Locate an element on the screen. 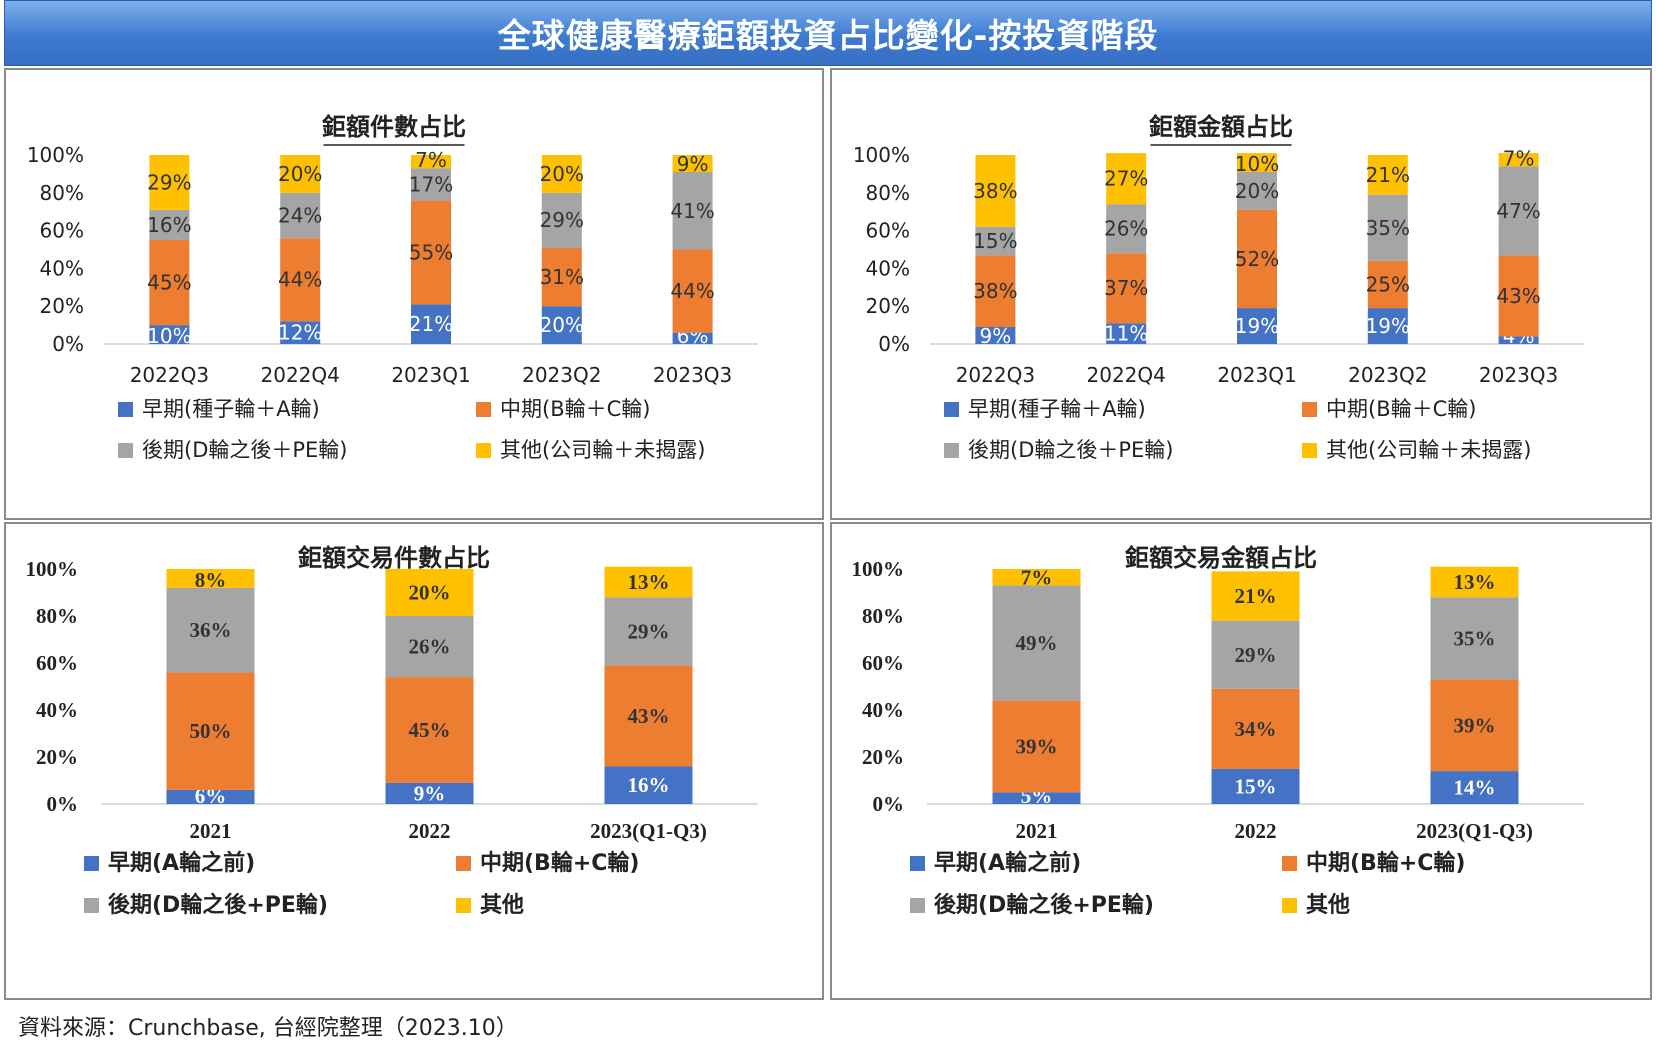 Image resolution: width=1656 pixels, height=1055 pixels. data-label: 11% is located at coordinates (1126, 334).